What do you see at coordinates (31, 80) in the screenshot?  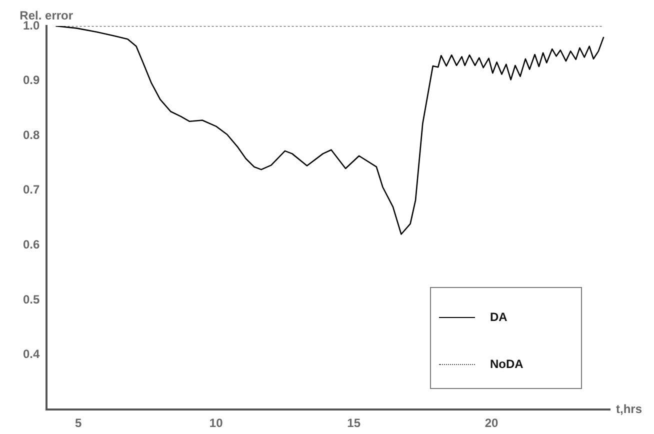 I see `y-tick-label: 0.9` at bounding box center [31, 80].